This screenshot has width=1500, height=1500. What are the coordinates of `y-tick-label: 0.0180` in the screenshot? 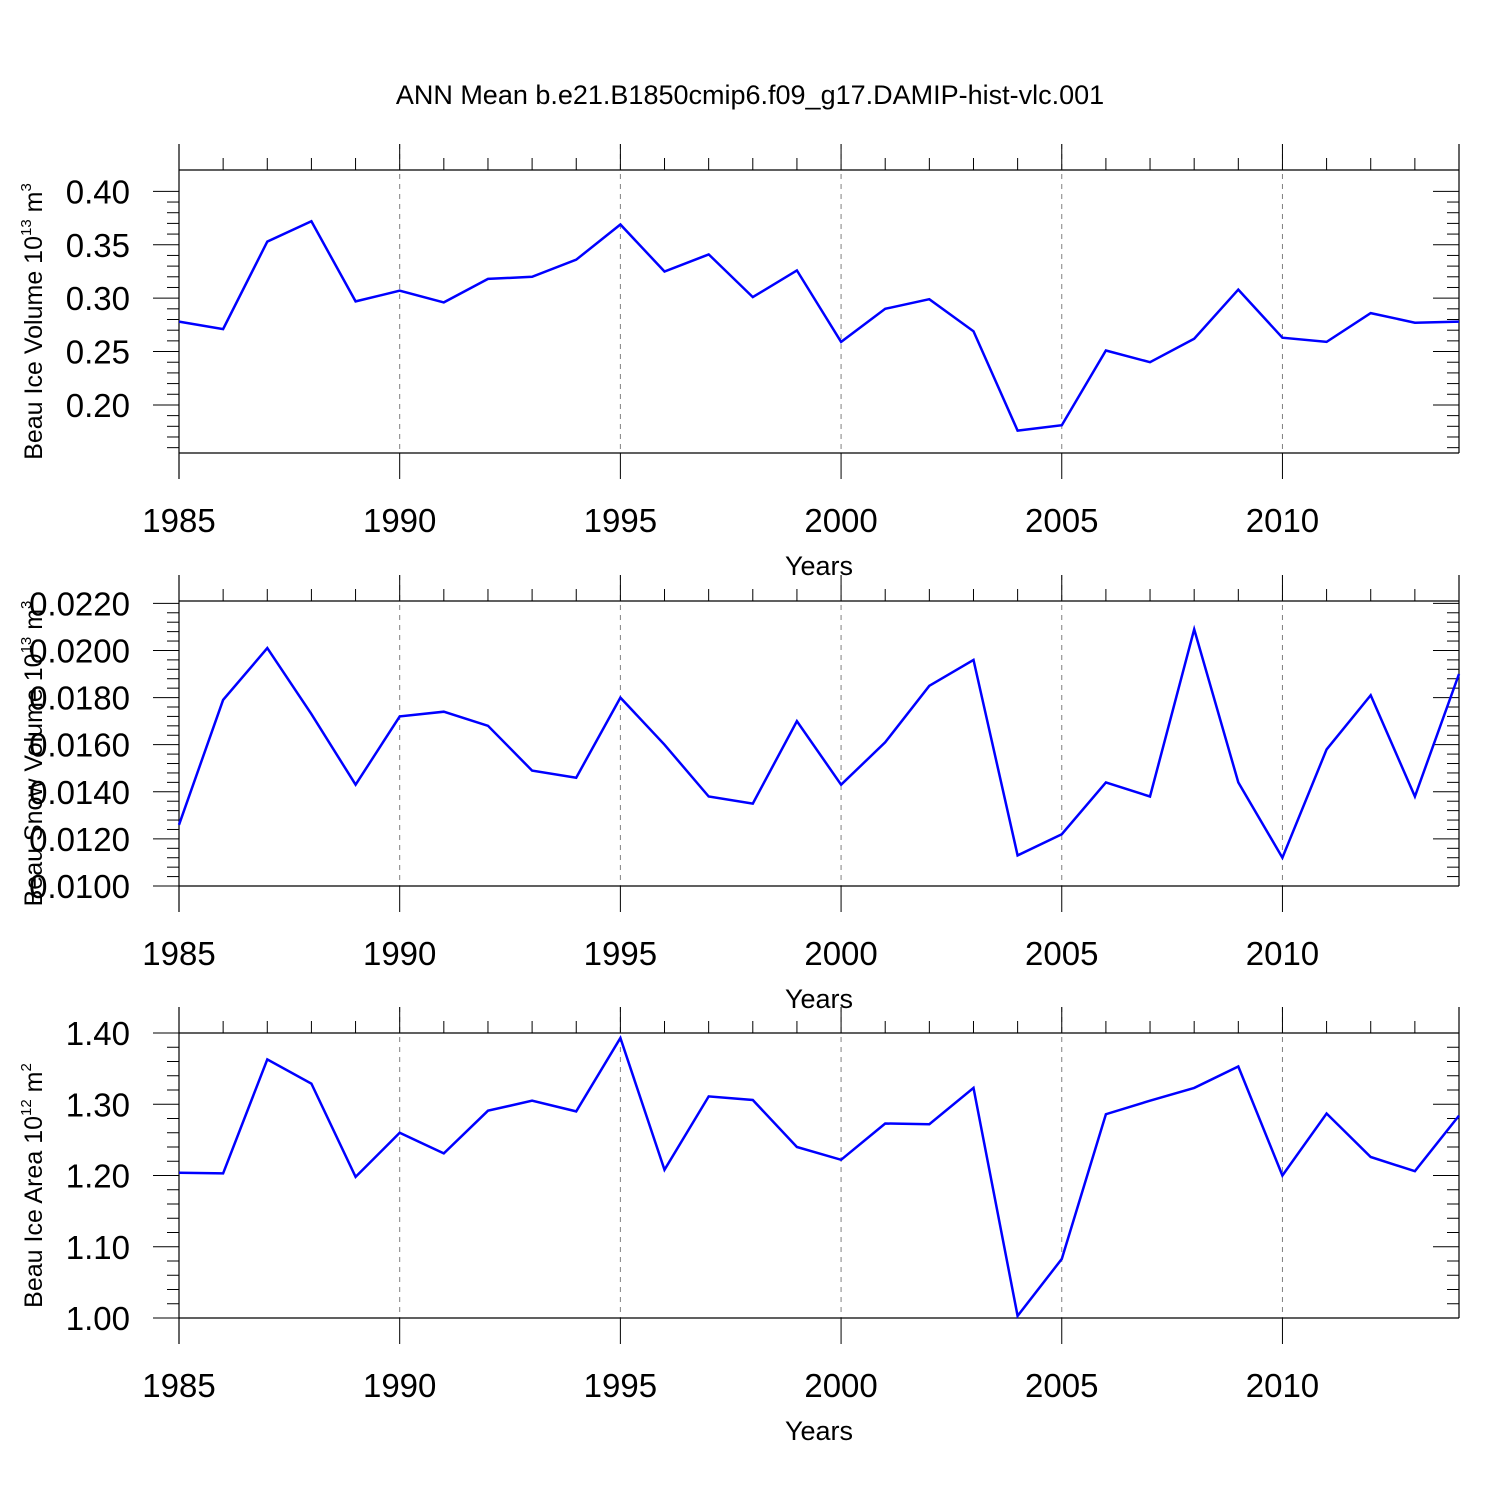 It's located at (79, 698).